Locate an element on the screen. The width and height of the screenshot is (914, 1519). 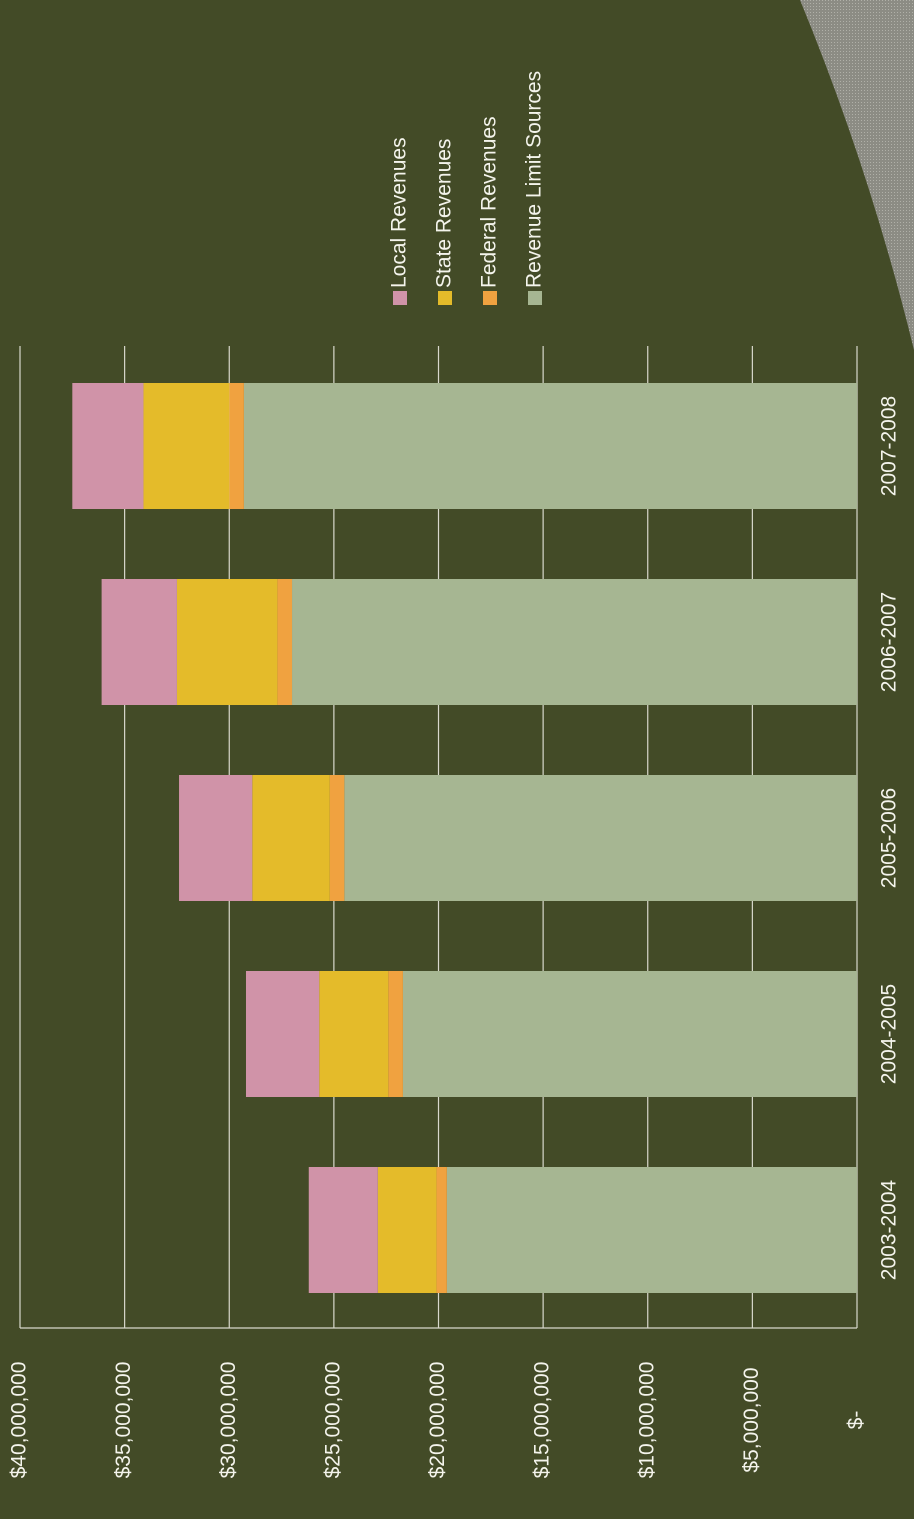
y-tick-label: $15,000,000 is located at coordinates (542, 1420).